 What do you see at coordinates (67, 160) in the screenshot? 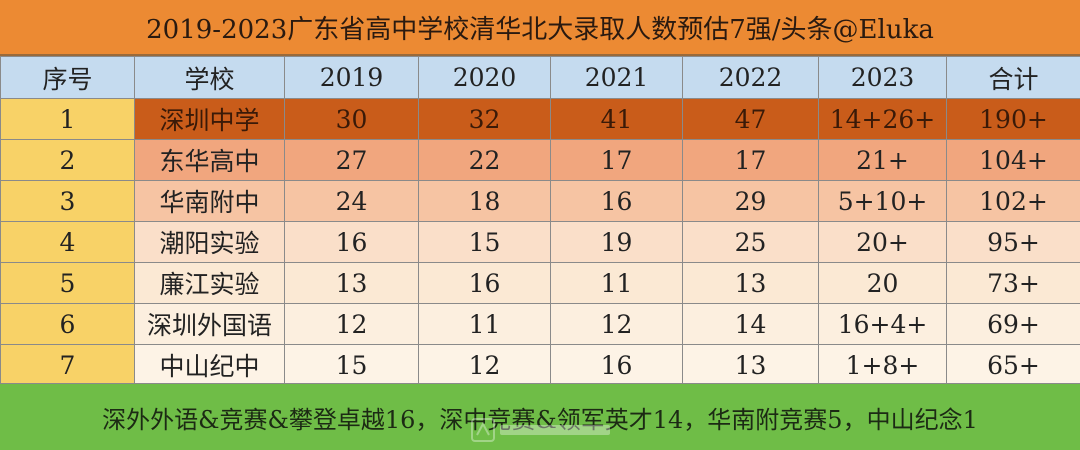
I see `cell-seq: 2` at bounding box center [67, 160].